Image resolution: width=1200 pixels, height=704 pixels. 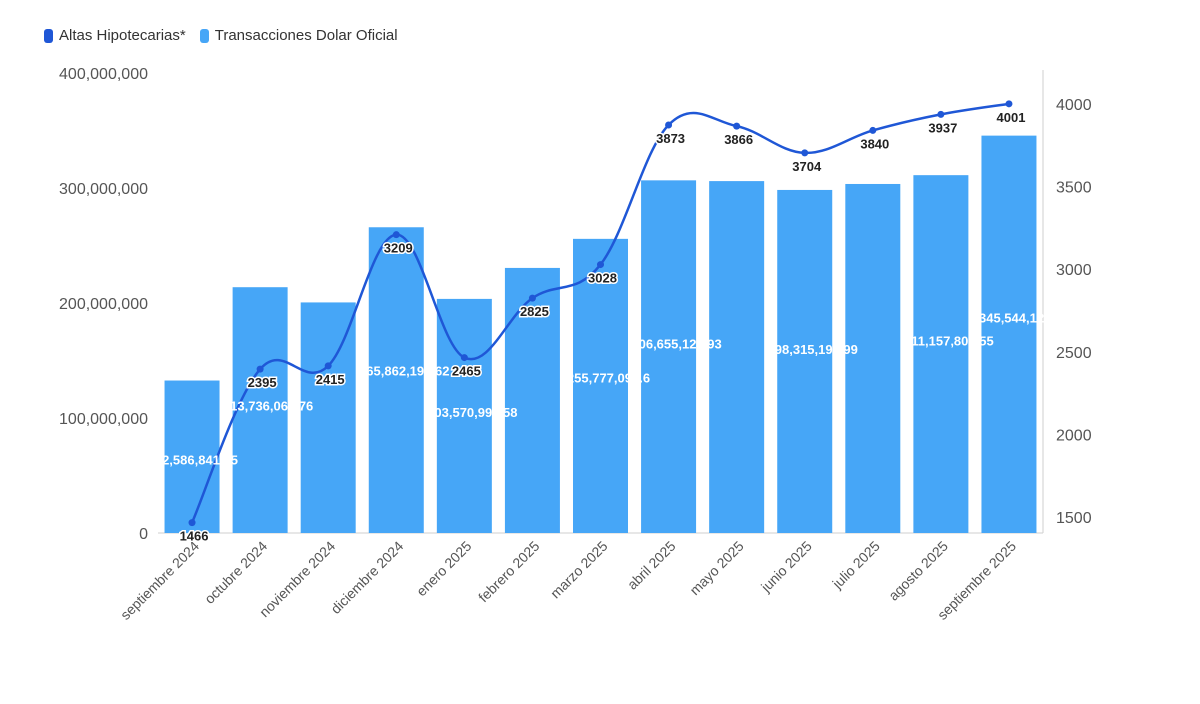 I want to click on line-value-label: 3873, so click(x=670, y=138).